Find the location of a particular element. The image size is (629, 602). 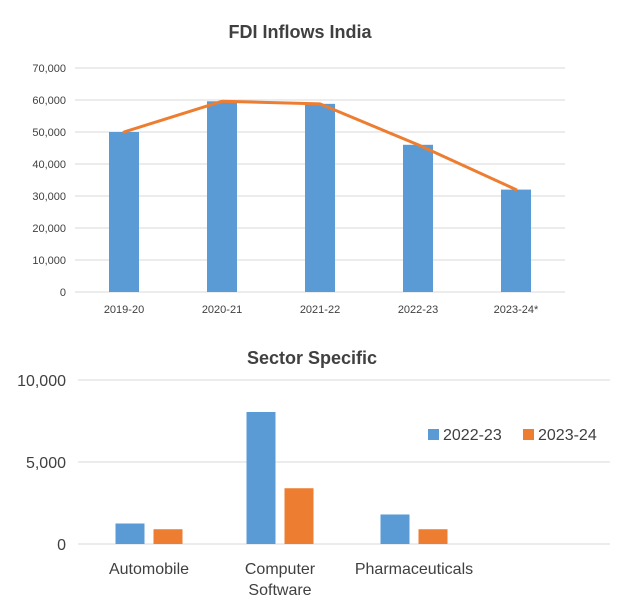

legend: 2022-23 2023-24 is located at coordinates (512, 435).